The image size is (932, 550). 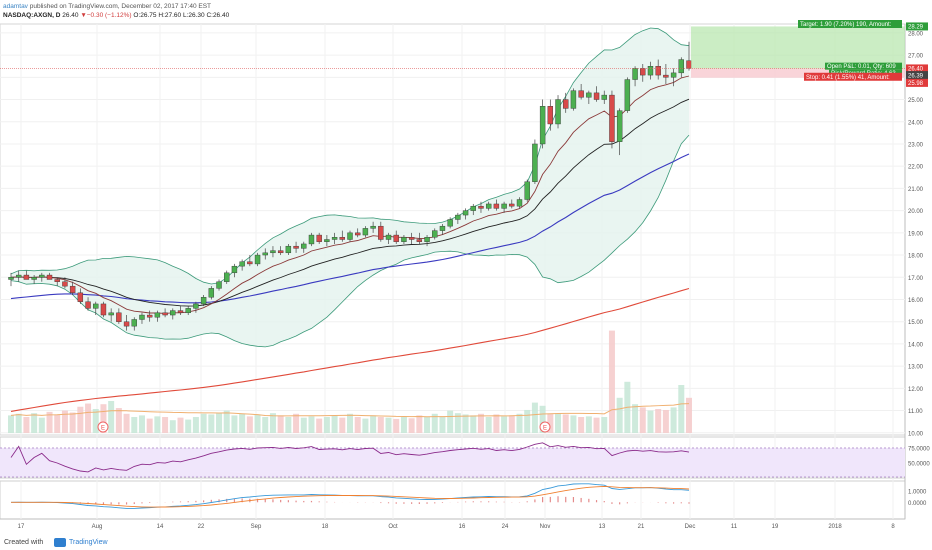 I want to click on time-tick-label: 11, so click(x=734, y=527).